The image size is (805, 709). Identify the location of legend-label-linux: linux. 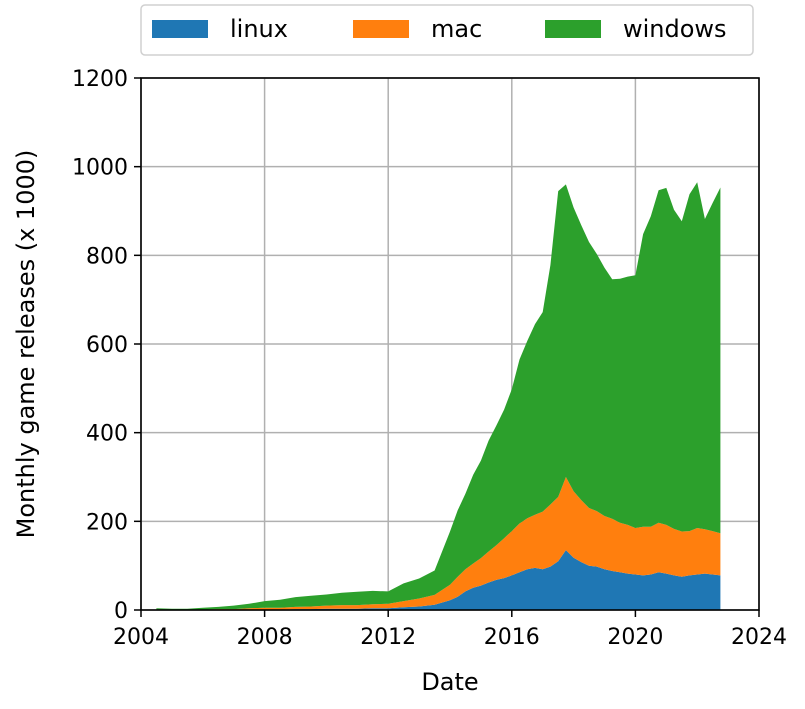
(259, 29).